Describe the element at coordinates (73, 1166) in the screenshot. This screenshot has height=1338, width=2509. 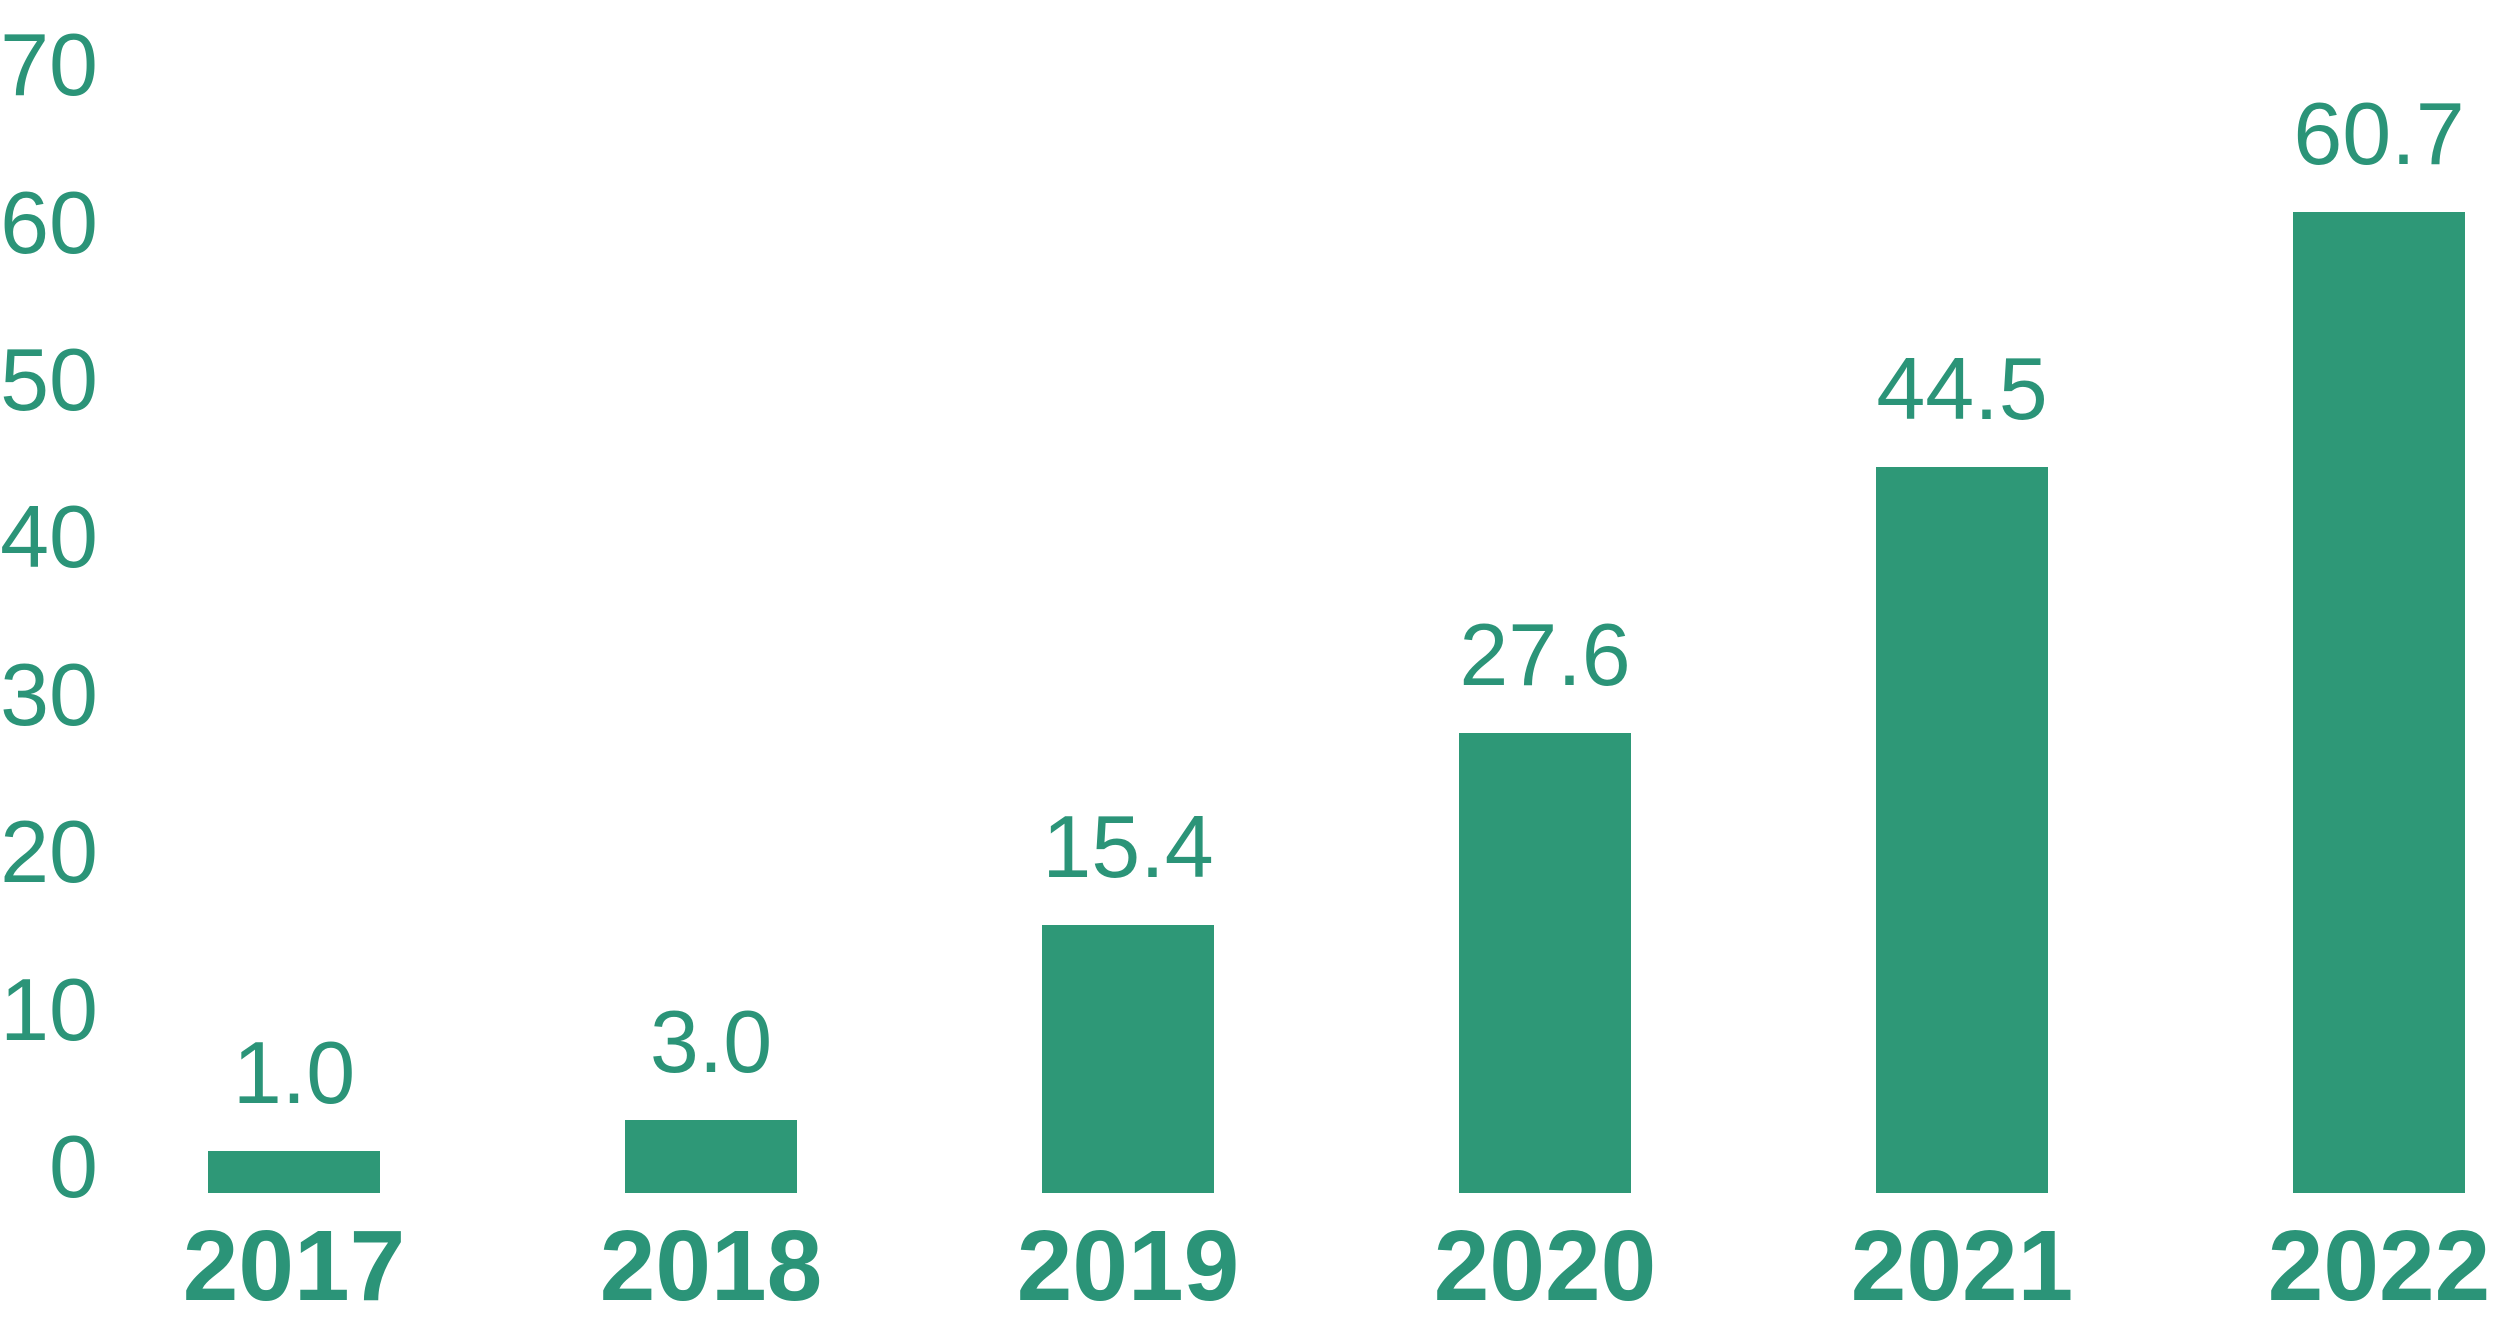
I see `y-tick-label-0: 0` at that location.